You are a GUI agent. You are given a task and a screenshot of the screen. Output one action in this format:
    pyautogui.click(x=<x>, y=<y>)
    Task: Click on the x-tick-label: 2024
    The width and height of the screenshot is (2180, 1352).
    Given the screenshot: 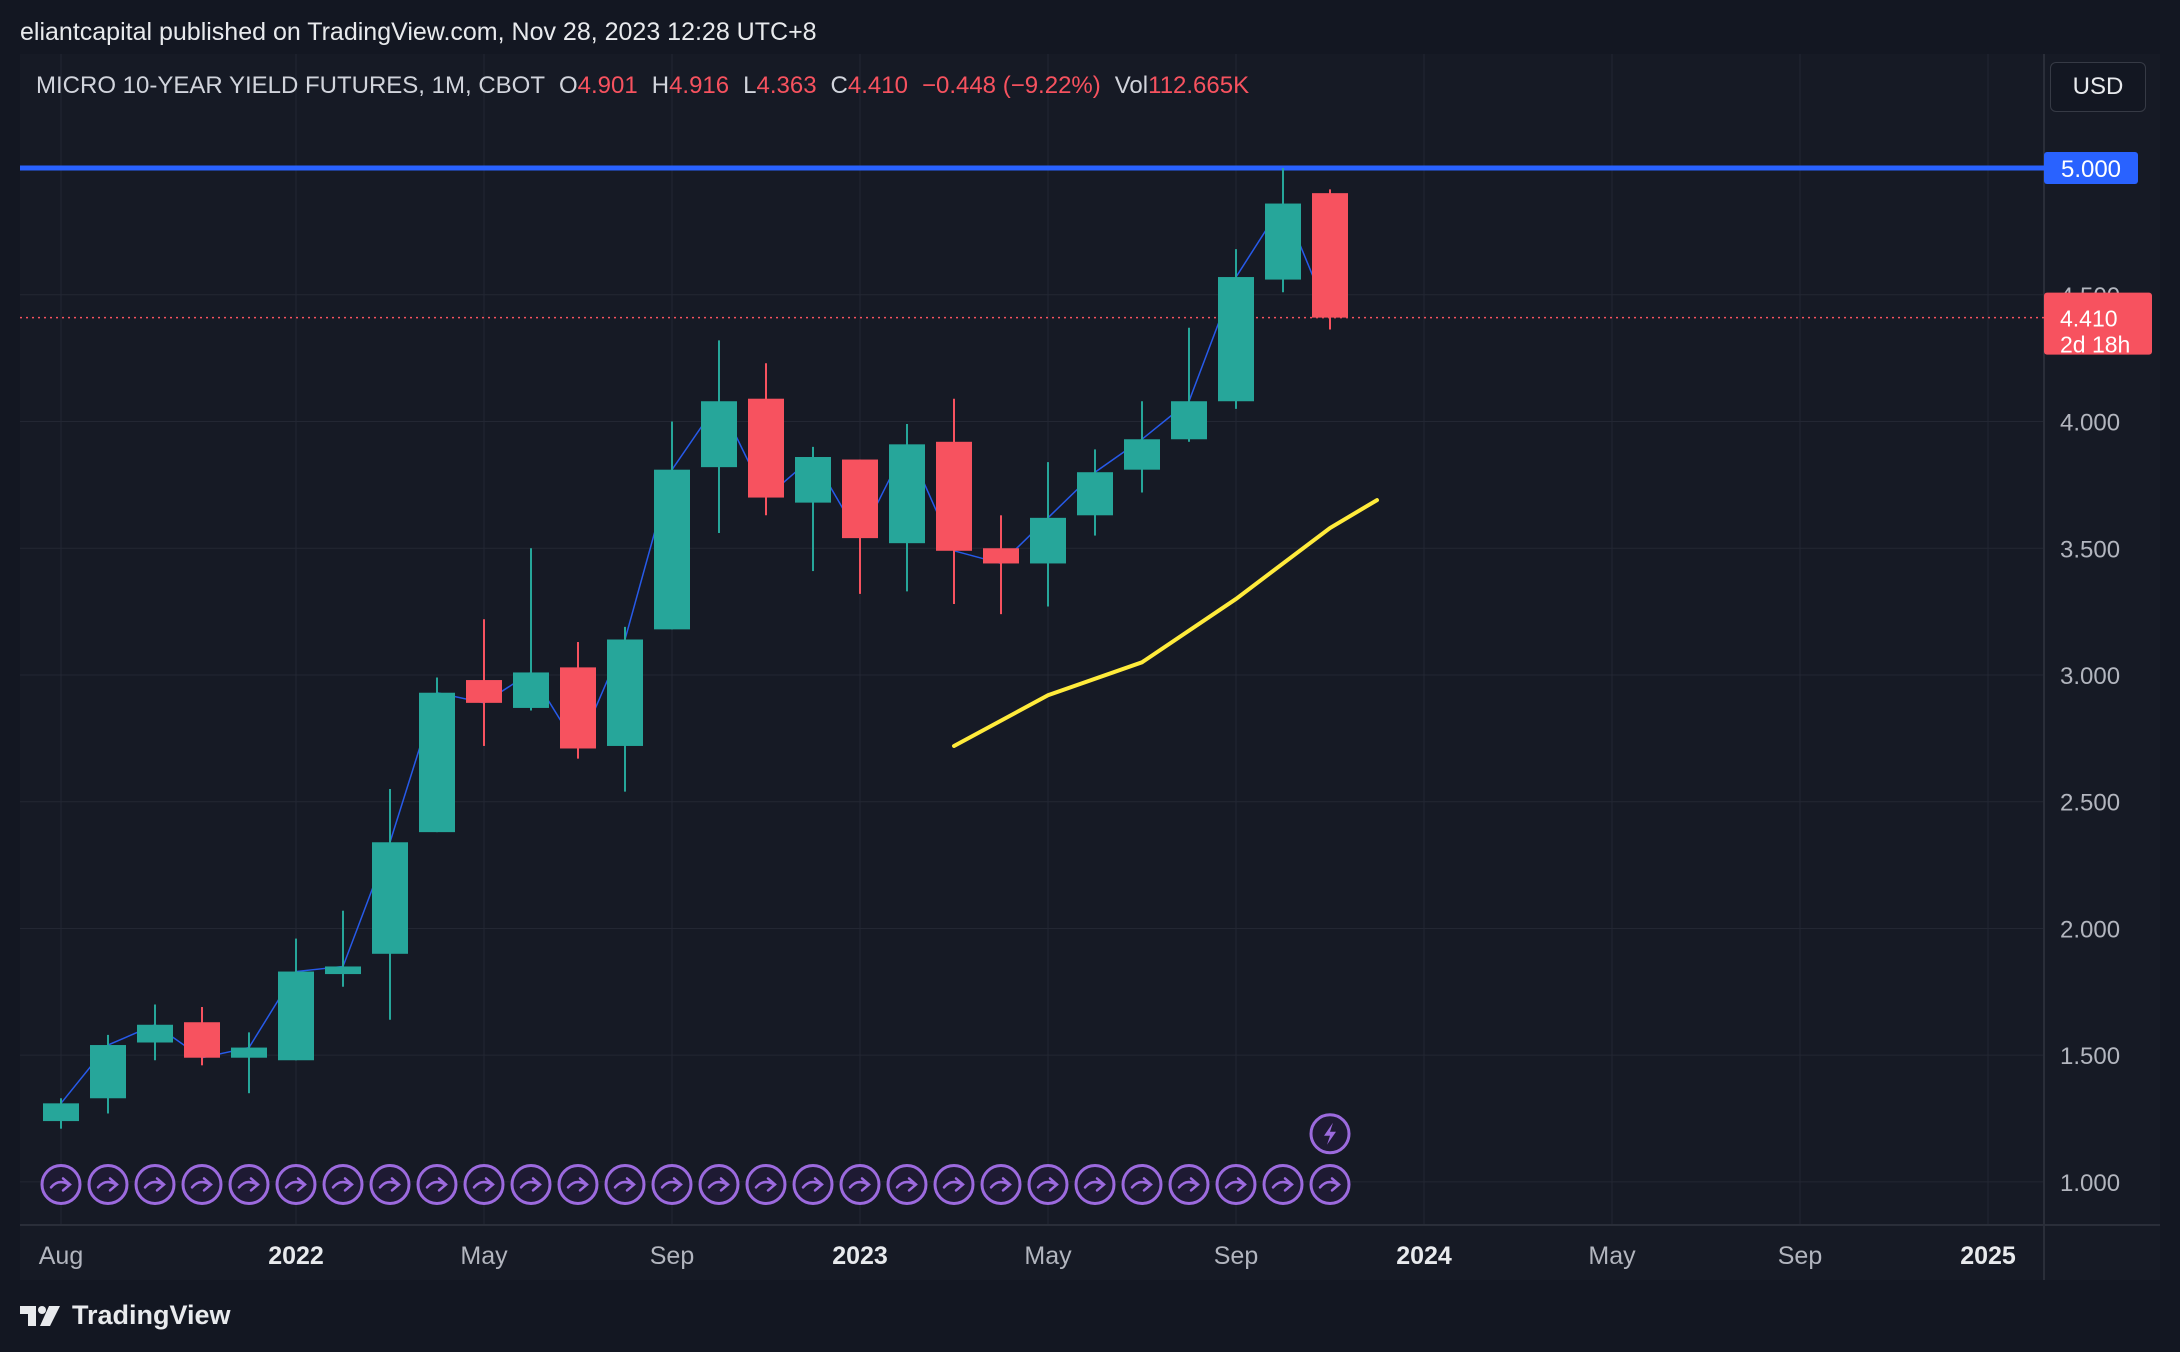 What is the action you would take?
    pyautogui.click(x=1424, y=1256)
    